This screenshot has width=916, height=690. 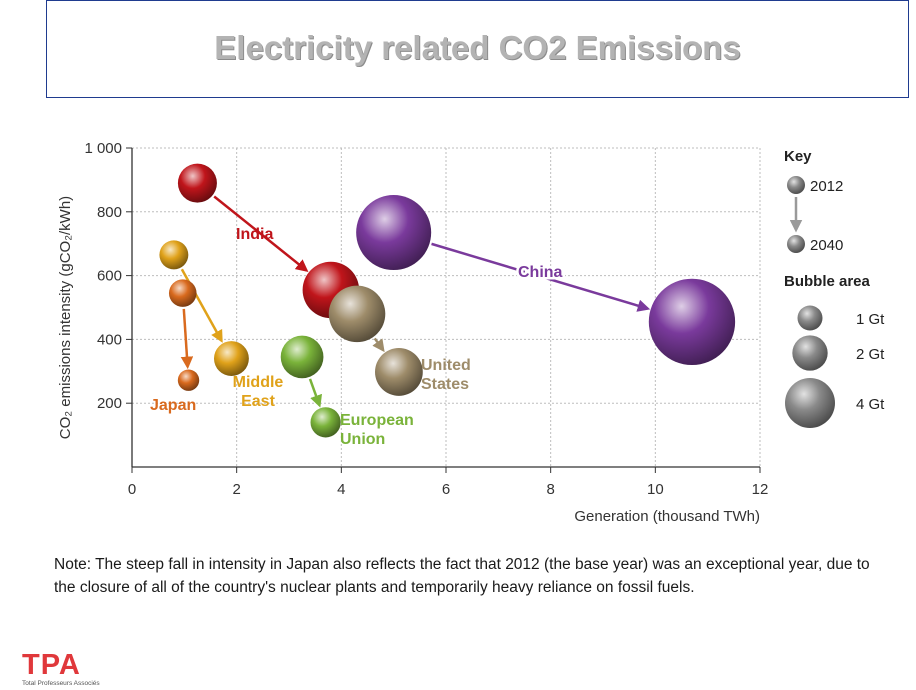 What do you see at coordinates (173, 405) in the screenshot?
I see `series-label-japan: Japan` at bounding box center [173, 405].